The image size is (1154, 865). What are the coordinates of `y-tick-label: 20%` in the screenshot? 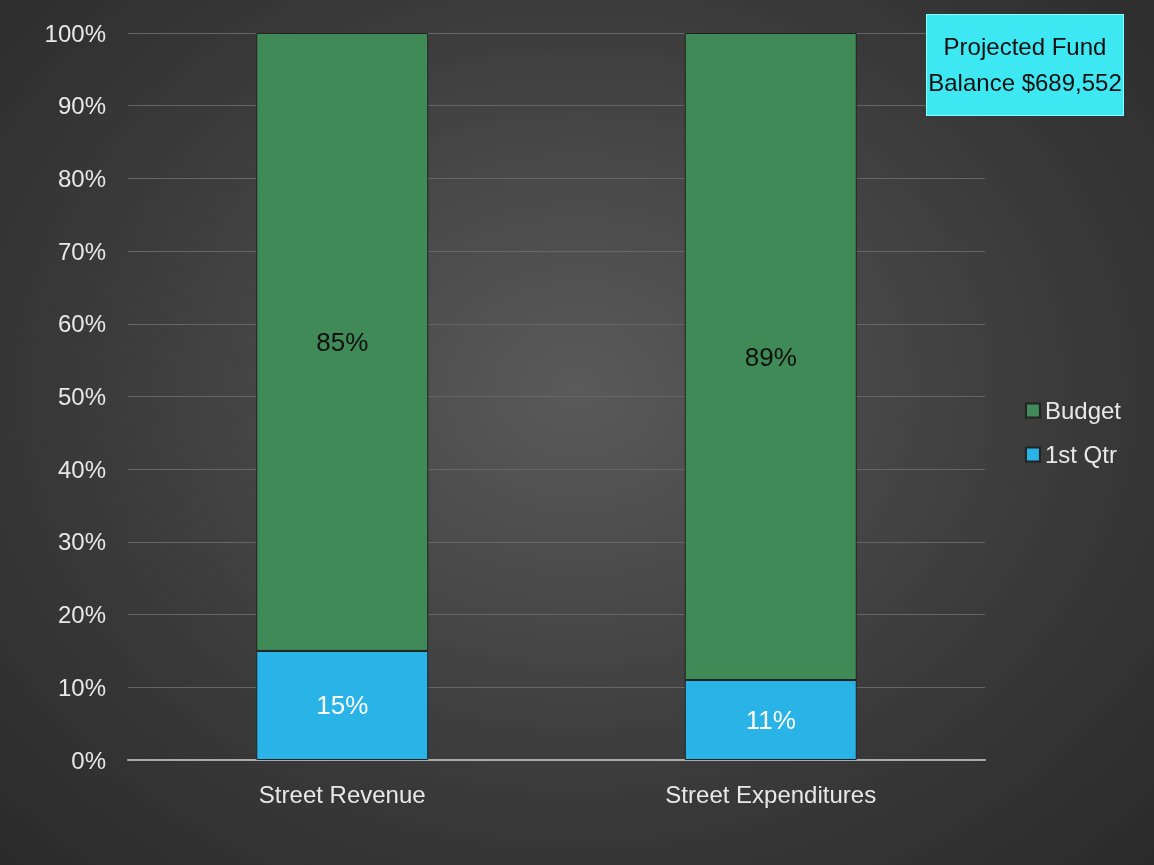 It's located at (81, 615).